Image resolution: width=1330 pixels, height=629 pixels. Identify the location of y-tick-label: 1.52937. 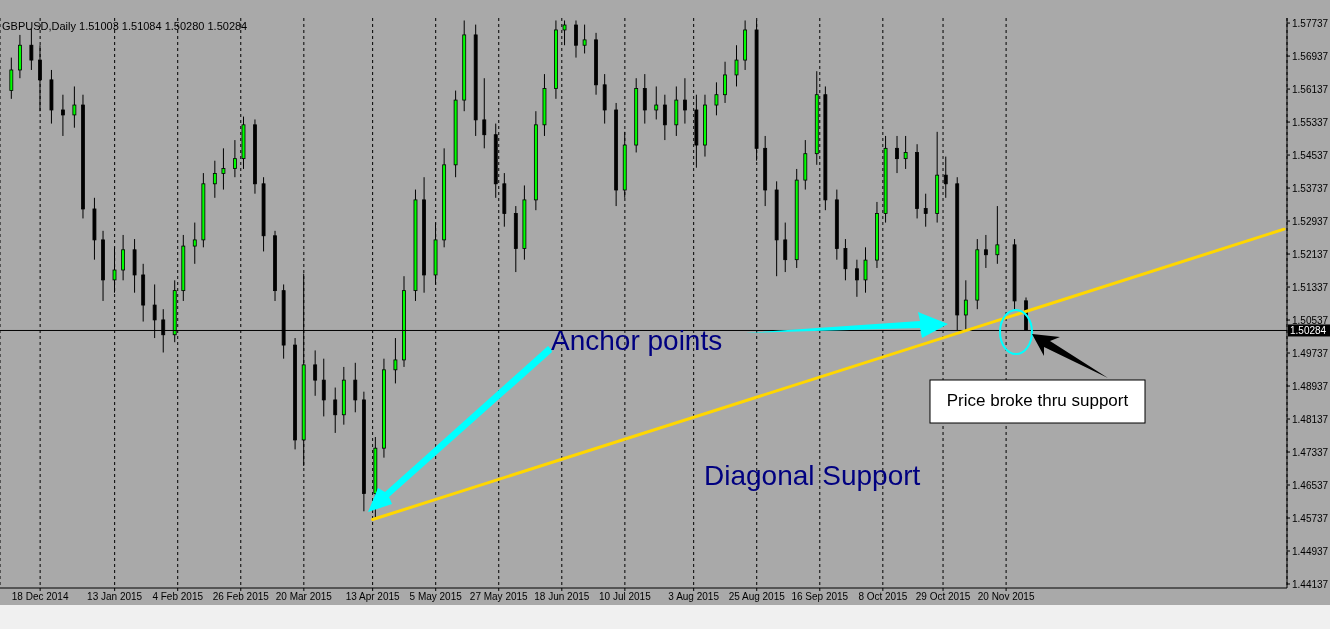
(1310, 221).